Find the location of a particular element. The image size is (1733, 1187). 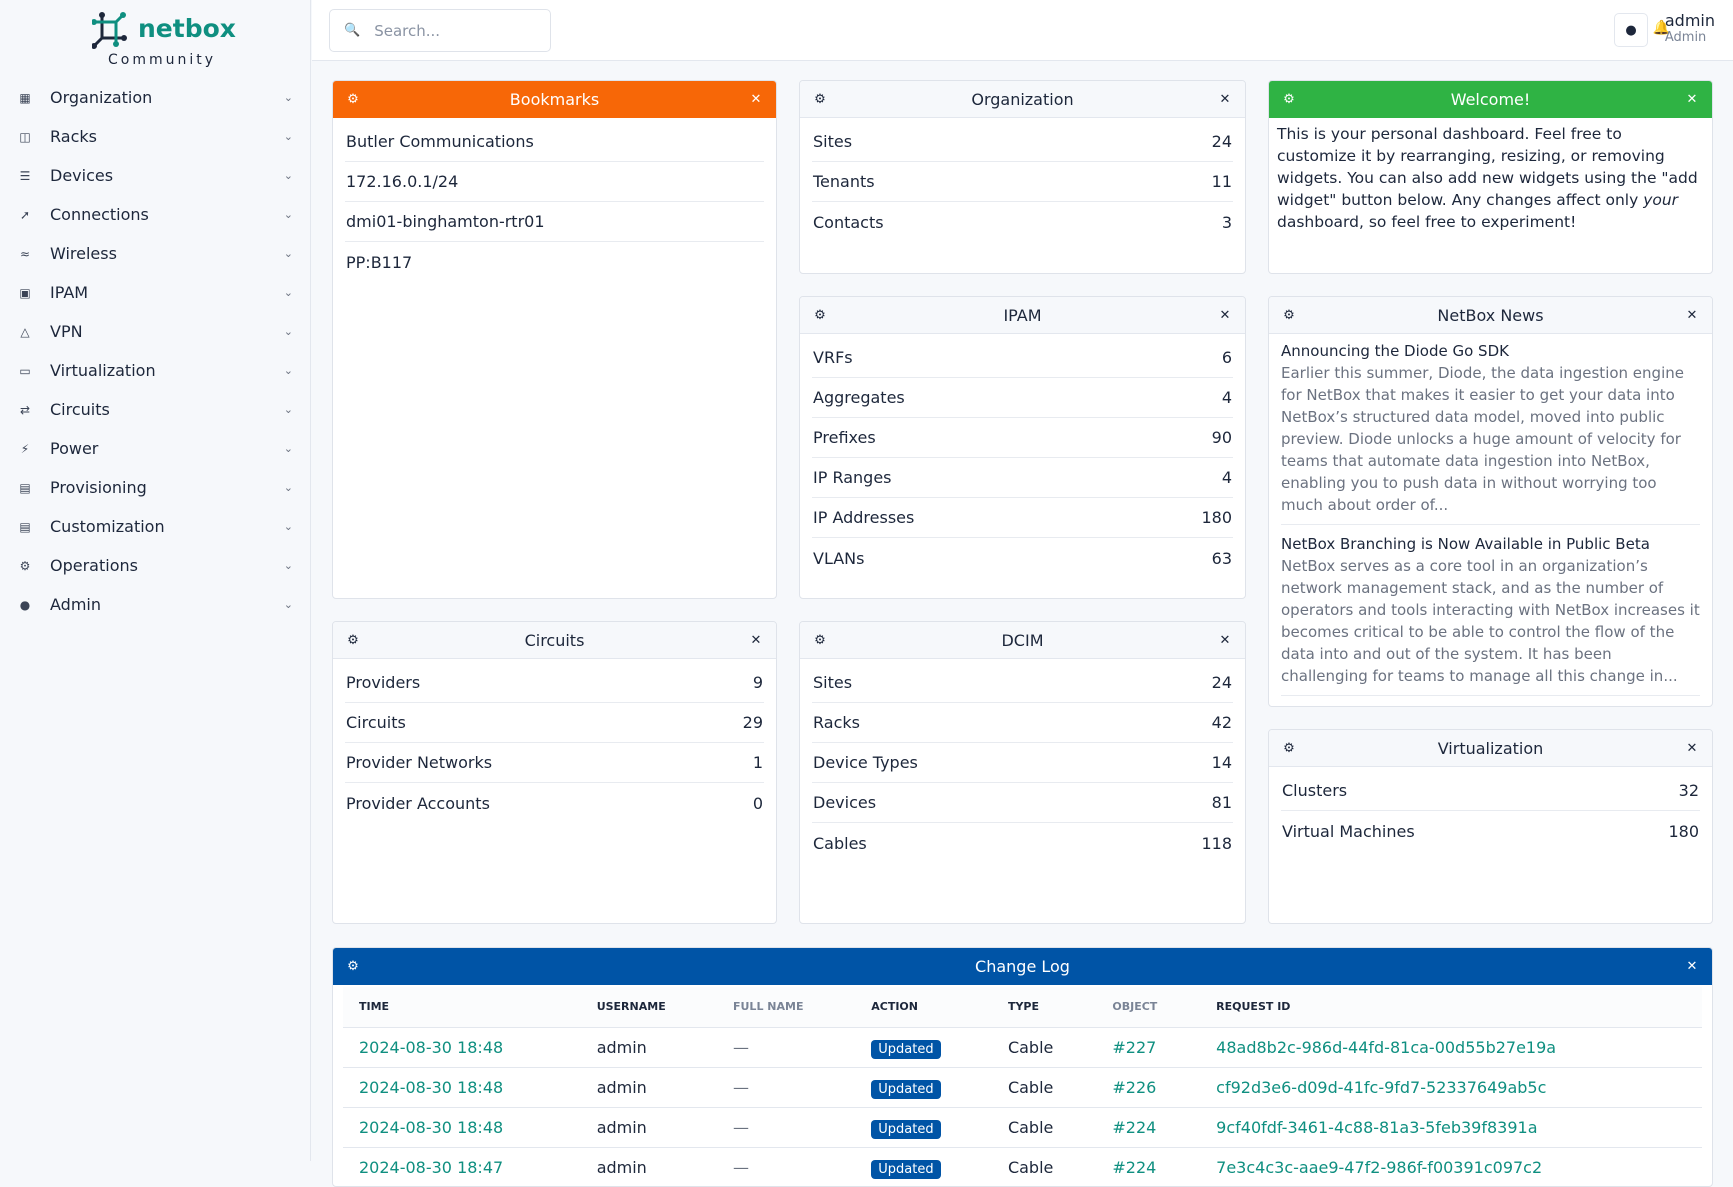

user-menu: admin Admin is located at coordinates (1690, 28).